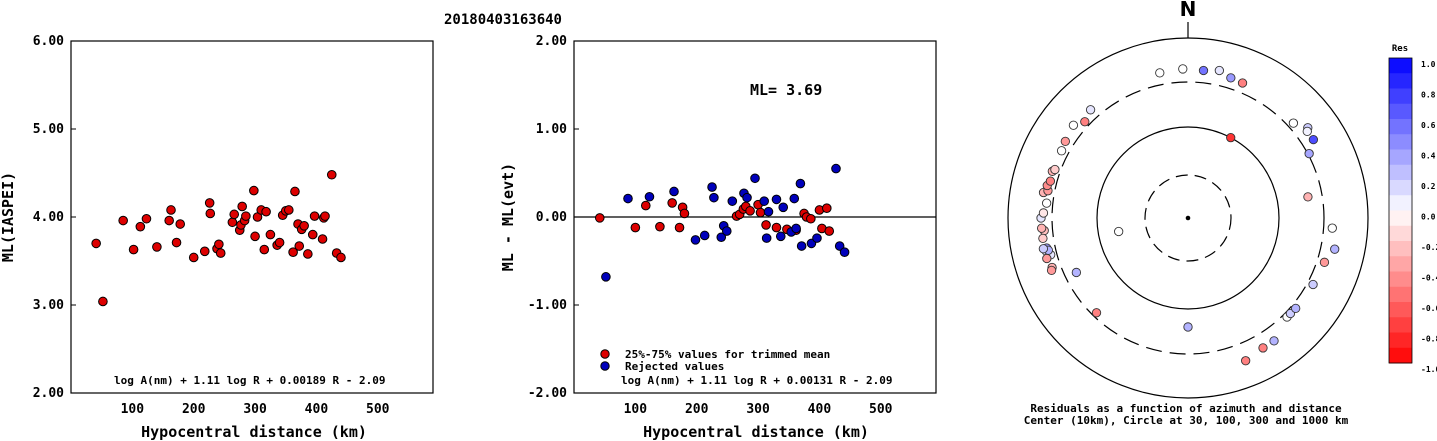 The height and width of the screenshot is (441, 1437). I want to click on colorbar-tick-label: -0.2, so click(1429, 247).